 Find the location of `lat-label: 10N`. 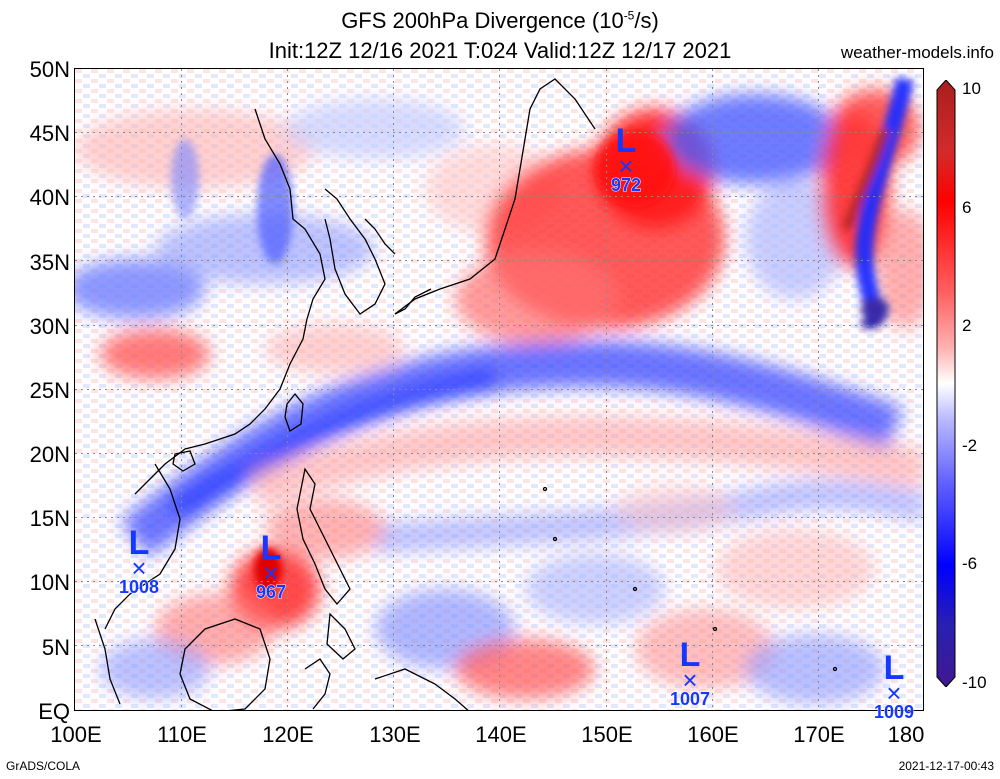

lat-label: 10N is located at coordinates (49, 582).